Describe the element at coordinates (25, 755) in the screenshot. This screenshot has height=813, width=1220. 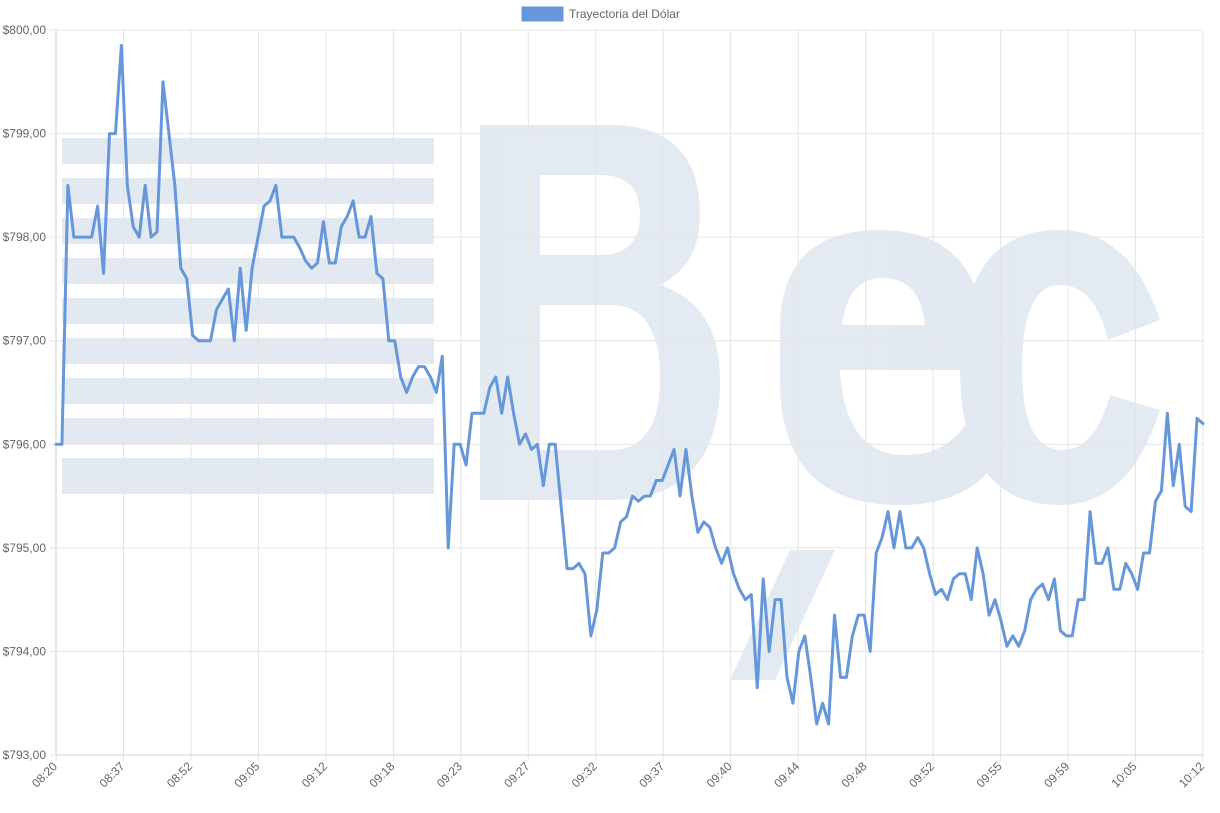
I see `y-tick-label: $793,00` at that location.